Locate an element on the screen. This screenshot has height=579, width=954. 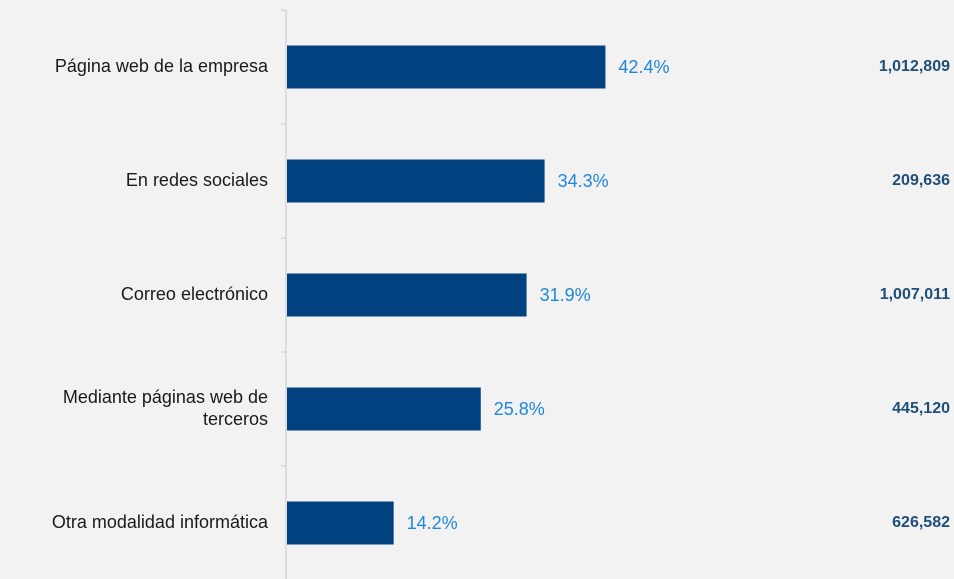
data-label: 14.2% is located at coordinates (432, 523).